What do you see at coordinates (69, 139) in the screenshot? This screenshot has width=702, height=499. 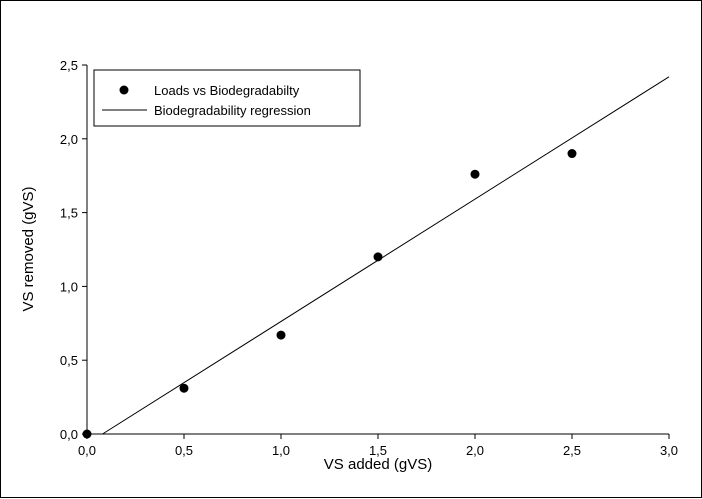 I see `y-tick-label: 2,0` at bounding box center [69, 139].